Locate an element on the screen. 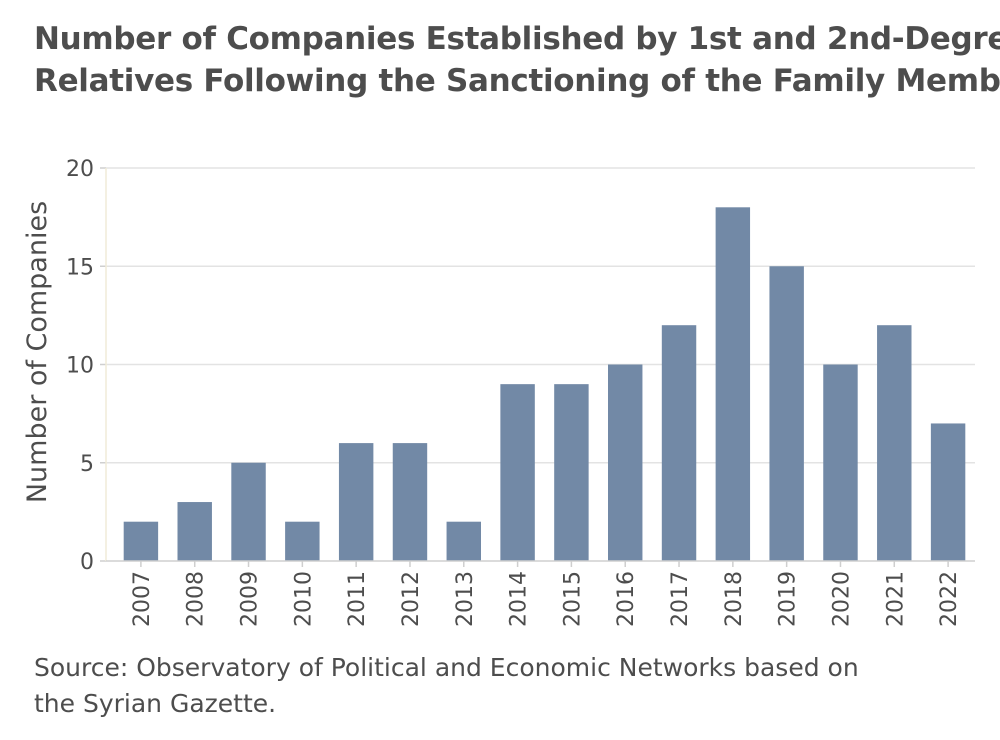 Image resolution: width=1000 pixels, height=740 pixels. x-tick-label: 2018 is located at coordinates (734, 599).